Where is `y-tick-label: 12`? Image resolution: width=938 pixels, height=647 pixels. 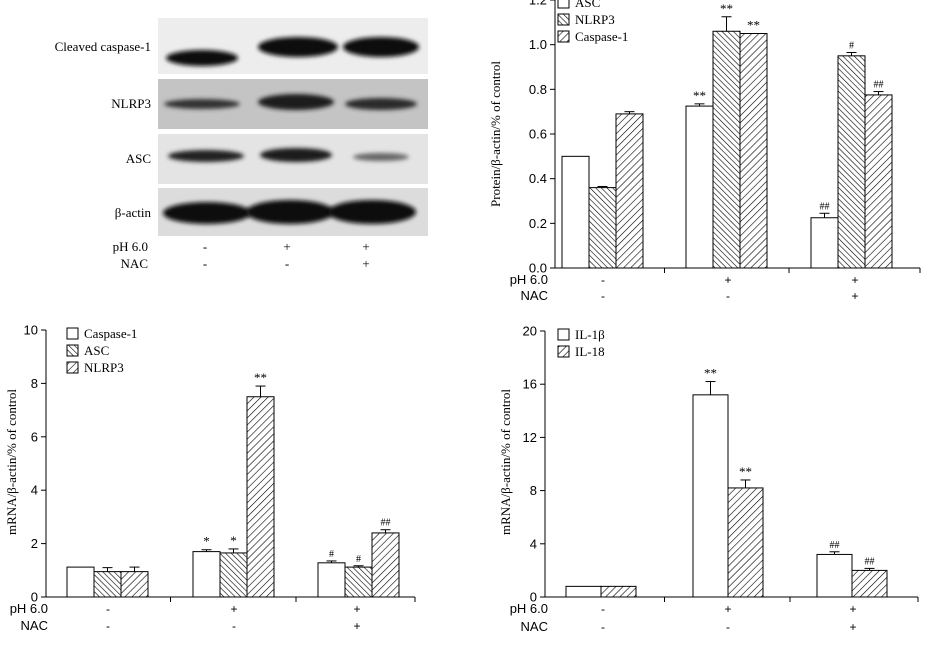
y-tick-label: 12 is located at coordinates (530, 437).